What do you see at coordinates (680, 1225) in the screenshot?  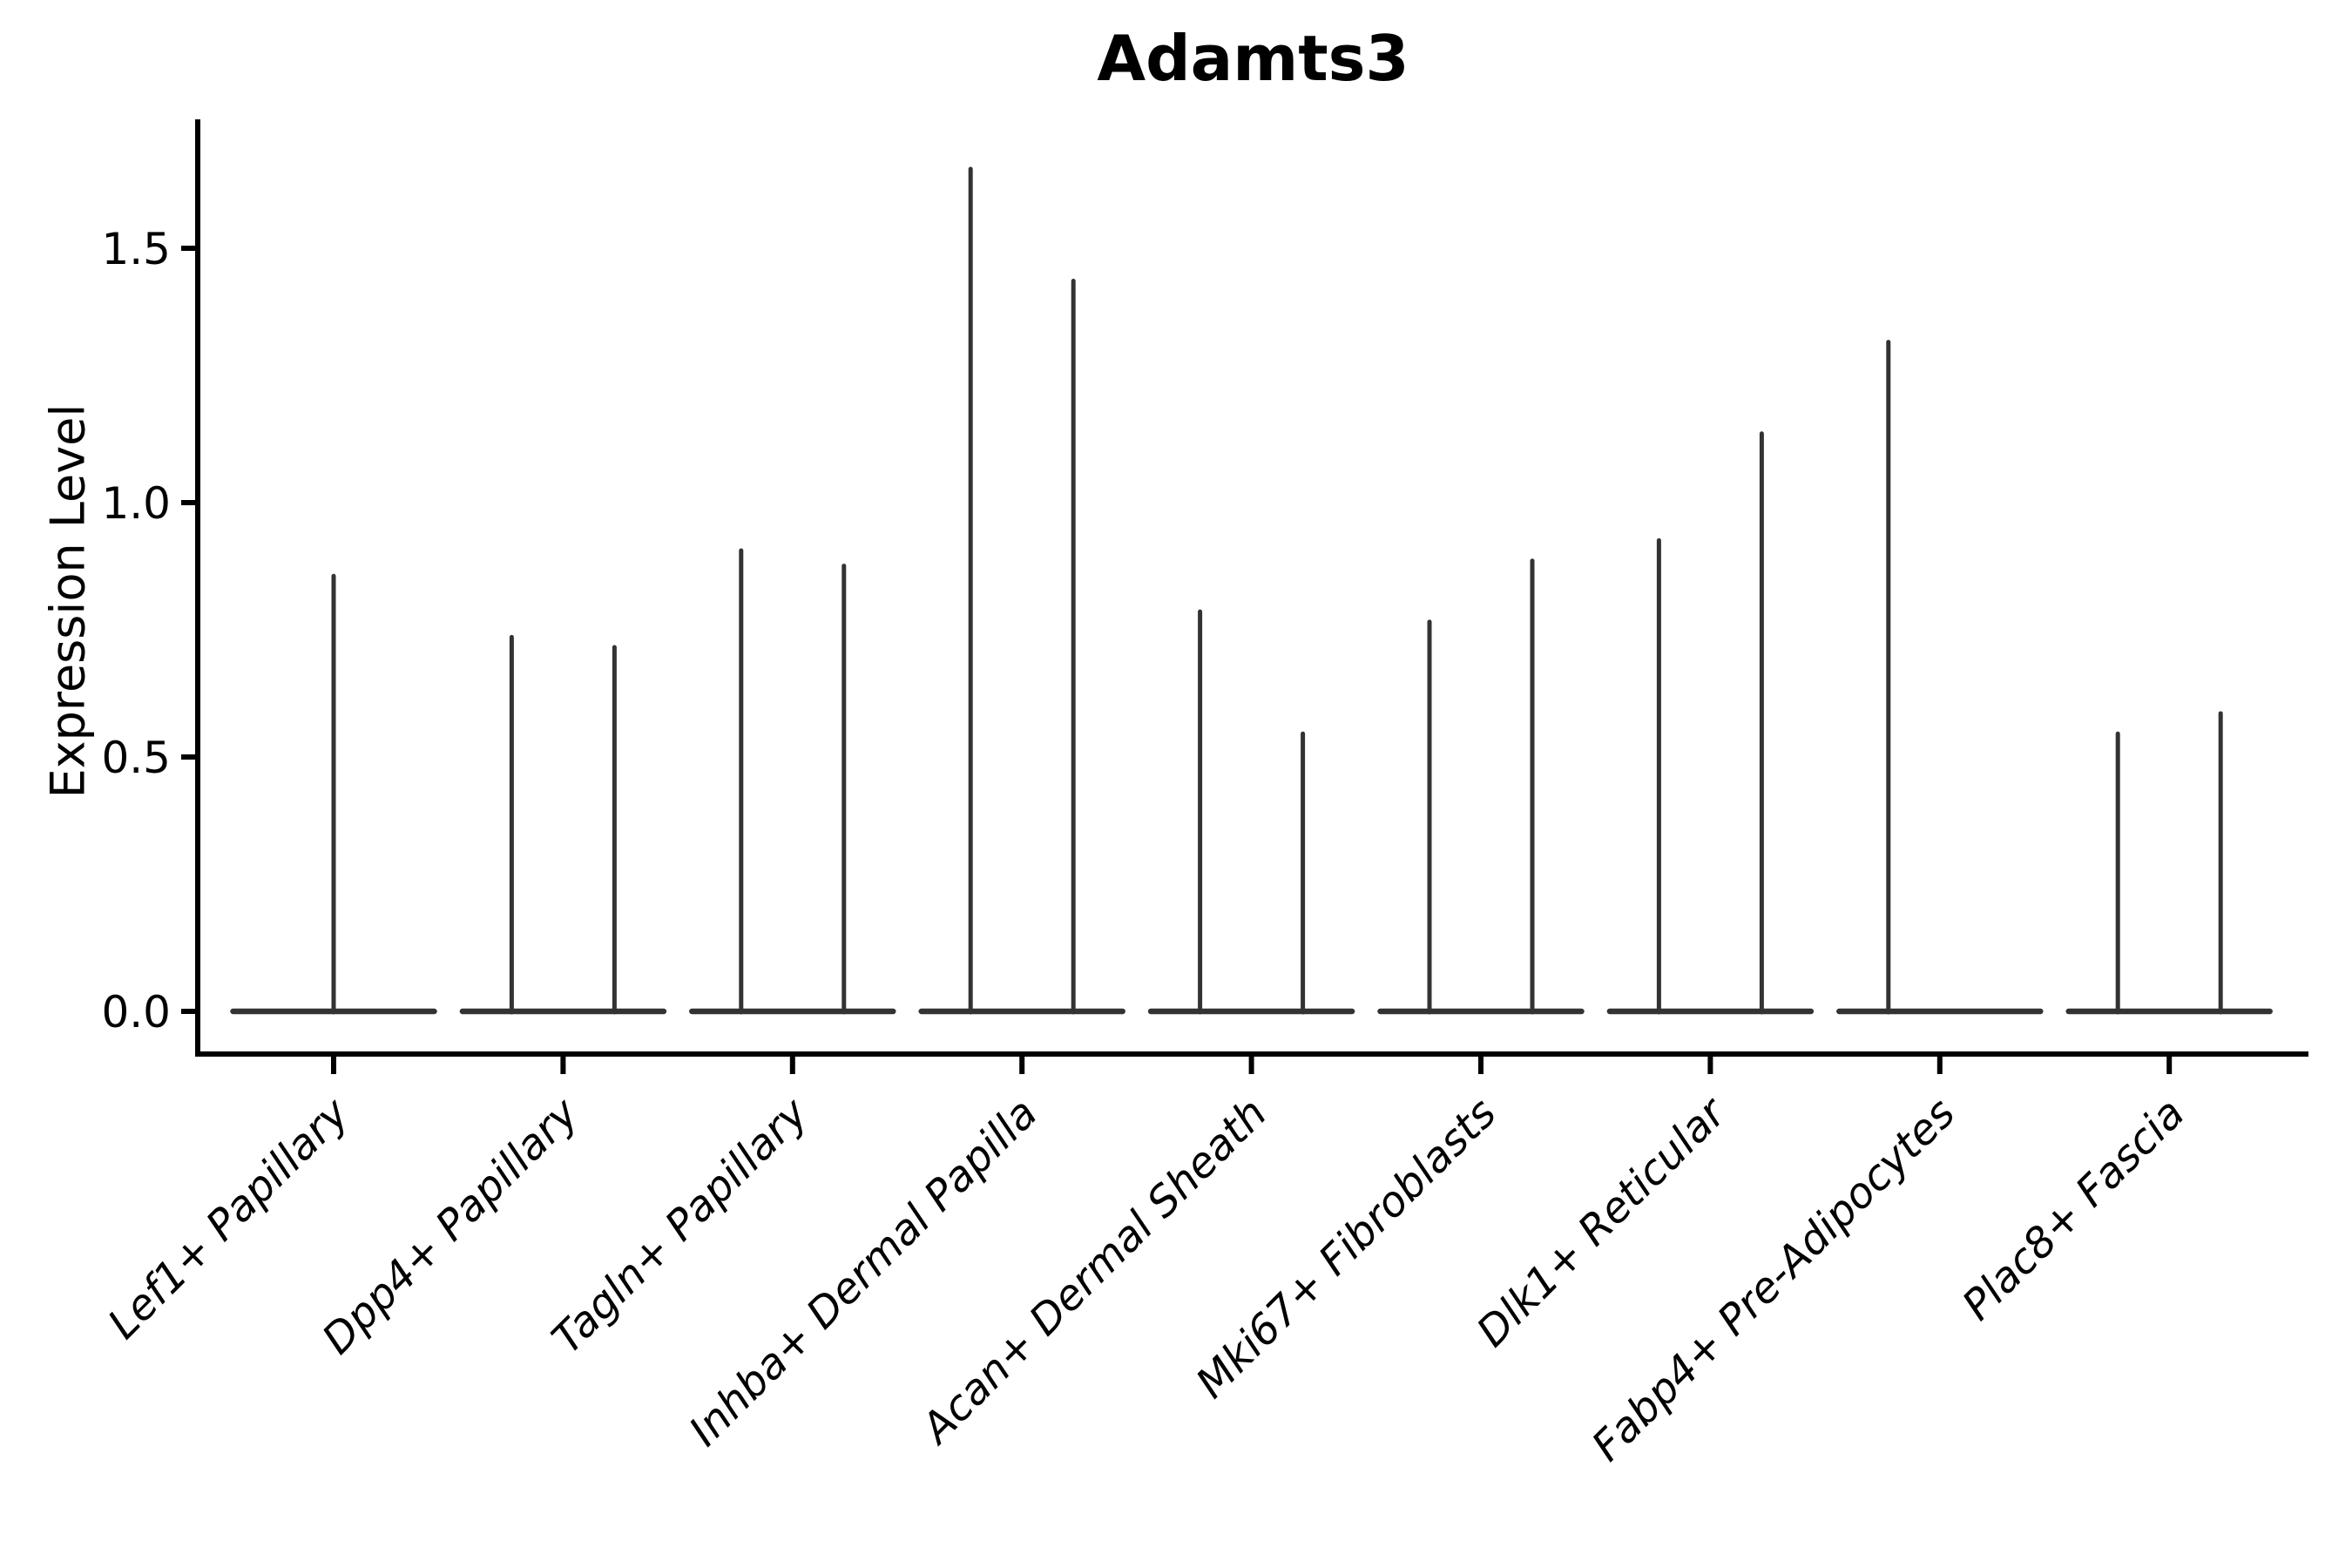 I see `x-tick-label: Tagln+ Papillary` at bounding box center [680, 1225].